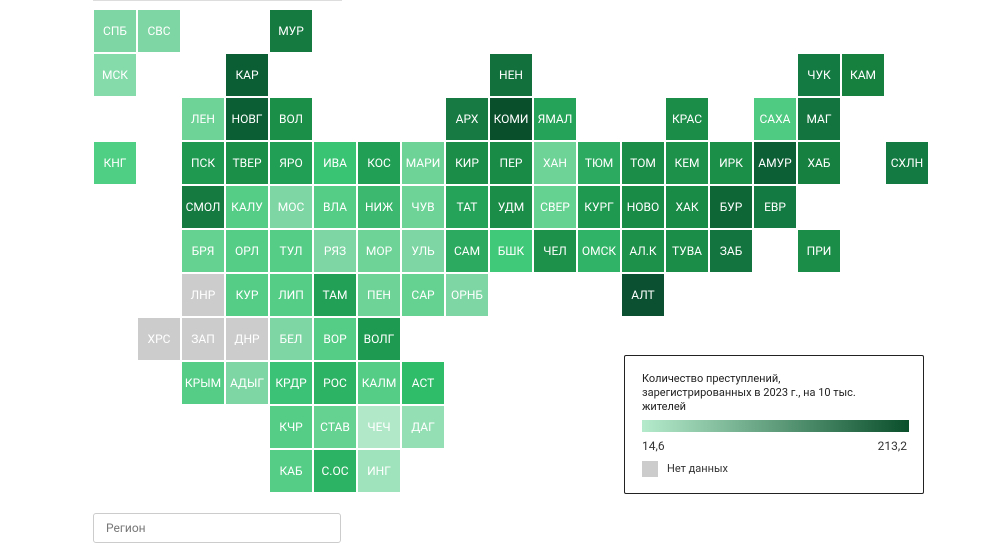 This screenshot has height=543, width=1003. I want to click on region-tile: КОС, so click(379, 163).